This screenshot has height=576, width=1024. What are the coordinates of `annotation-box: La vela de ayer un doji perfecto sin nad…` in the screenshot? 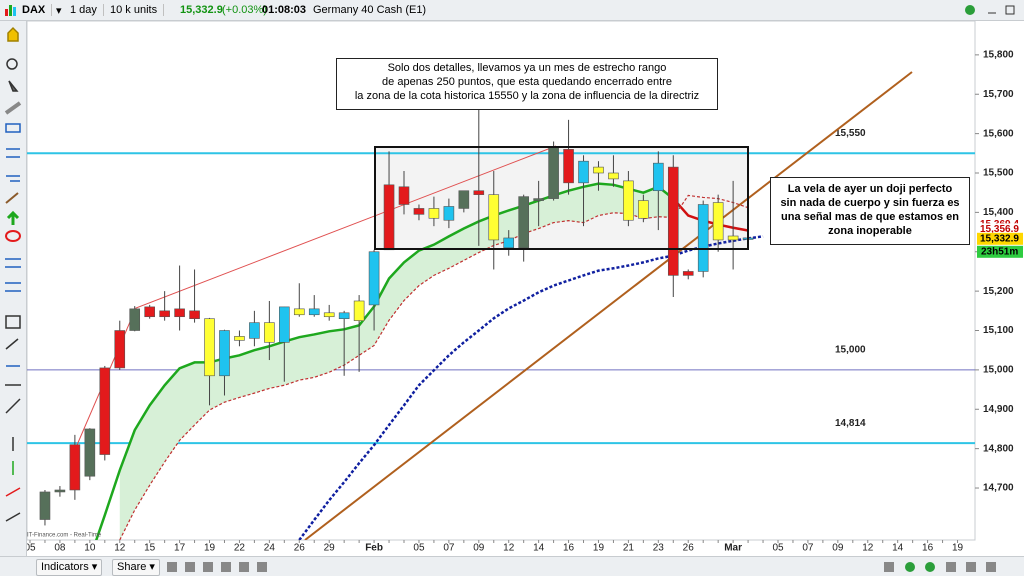 It's located at (870, 211).